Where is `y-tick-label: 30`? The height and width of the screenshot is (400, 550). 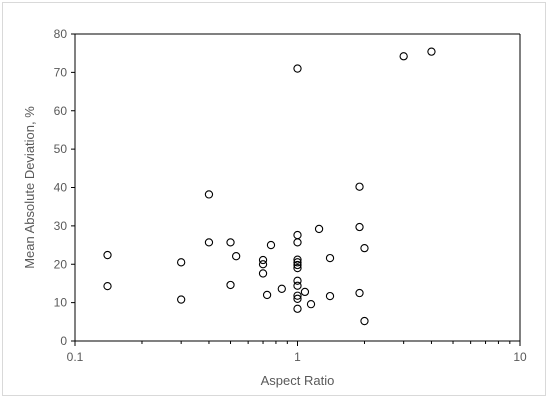
y-tick-label: 30 is located at coordinates (61, 226).